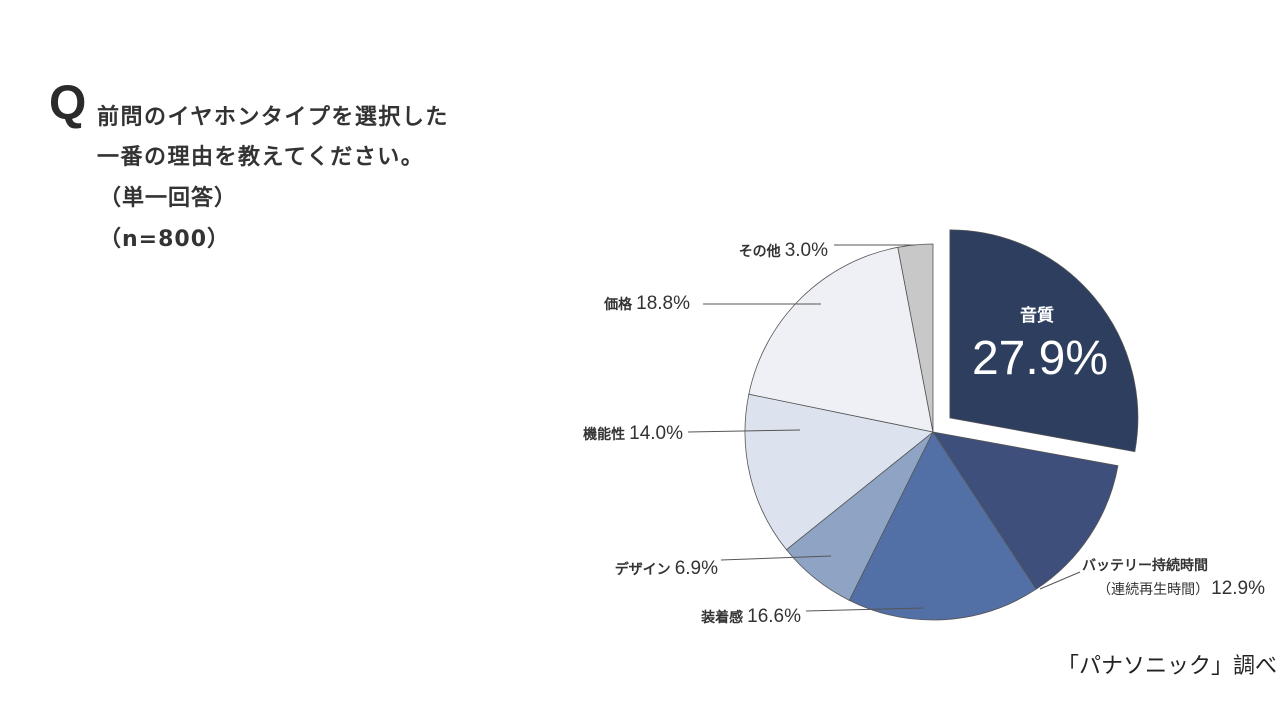 This screenshot has width=1280, height=720. Describe the element at coordinates (839, 472) in the screenshot. I see `pie-slice-functionality` at that location.